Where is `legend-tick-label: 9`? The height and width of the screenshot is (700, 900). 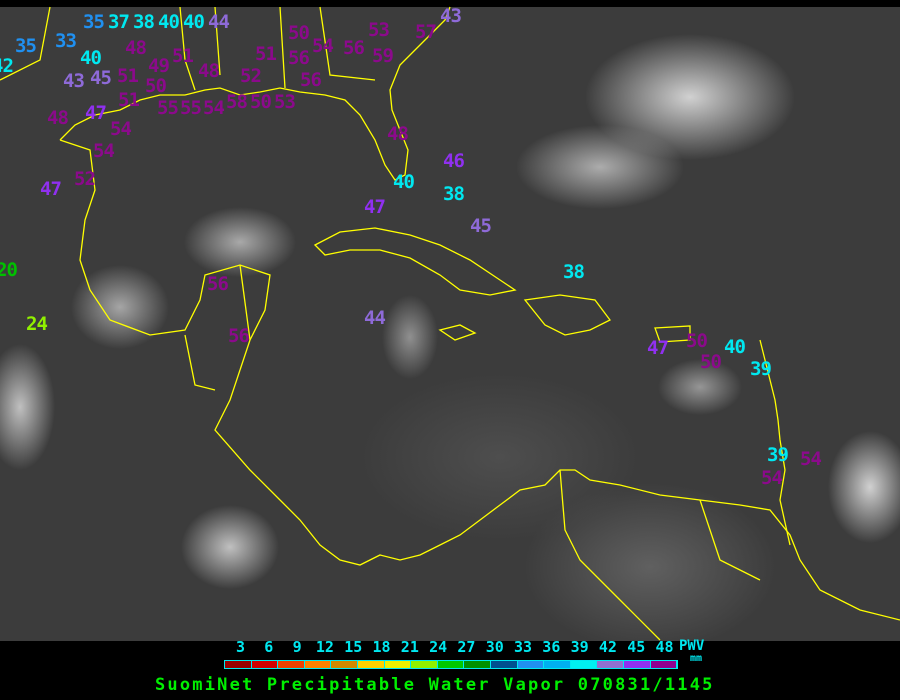
legend-tick-label: 9 is located at coordinates (297, 647).